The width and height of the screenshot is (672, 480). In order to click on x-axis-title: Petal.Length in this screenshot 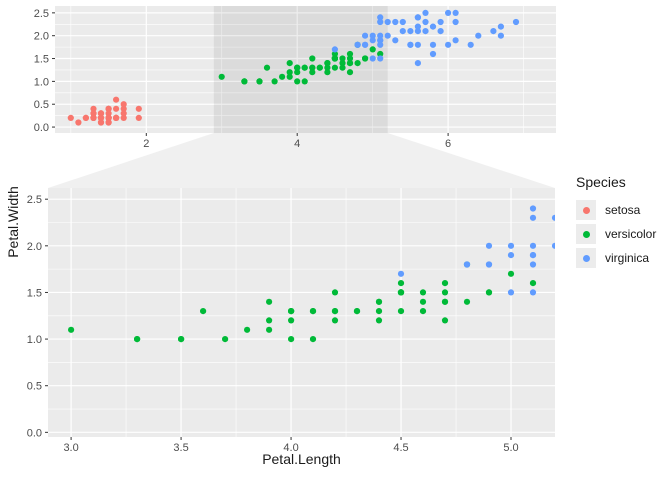, I will do `click(301, 459)`.